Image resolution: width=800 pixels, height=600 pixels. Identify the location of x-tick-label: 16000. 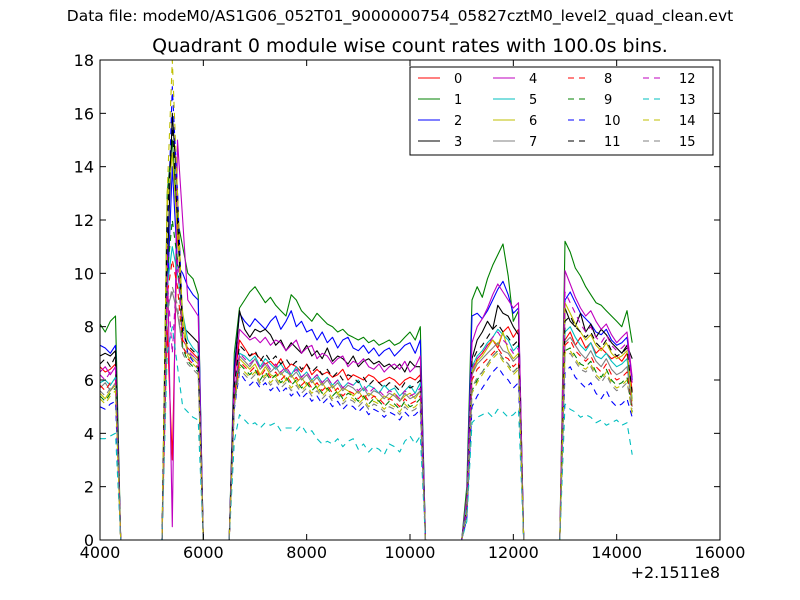
(720, 552).